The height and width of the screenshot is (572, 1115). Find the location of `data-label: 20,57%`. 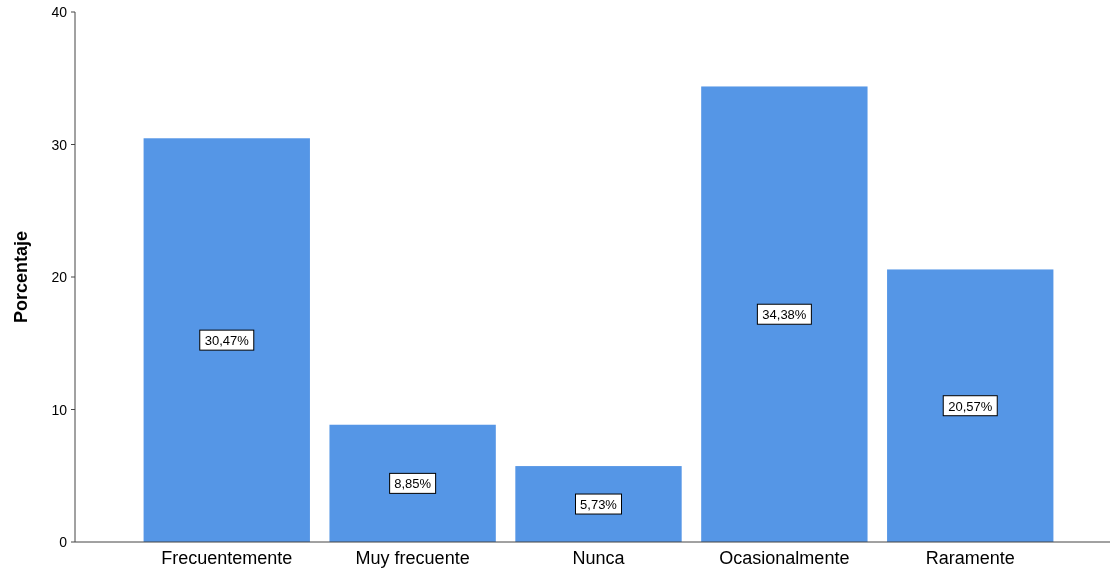

data-label: 20,57% is located at coordinates (970, 406).